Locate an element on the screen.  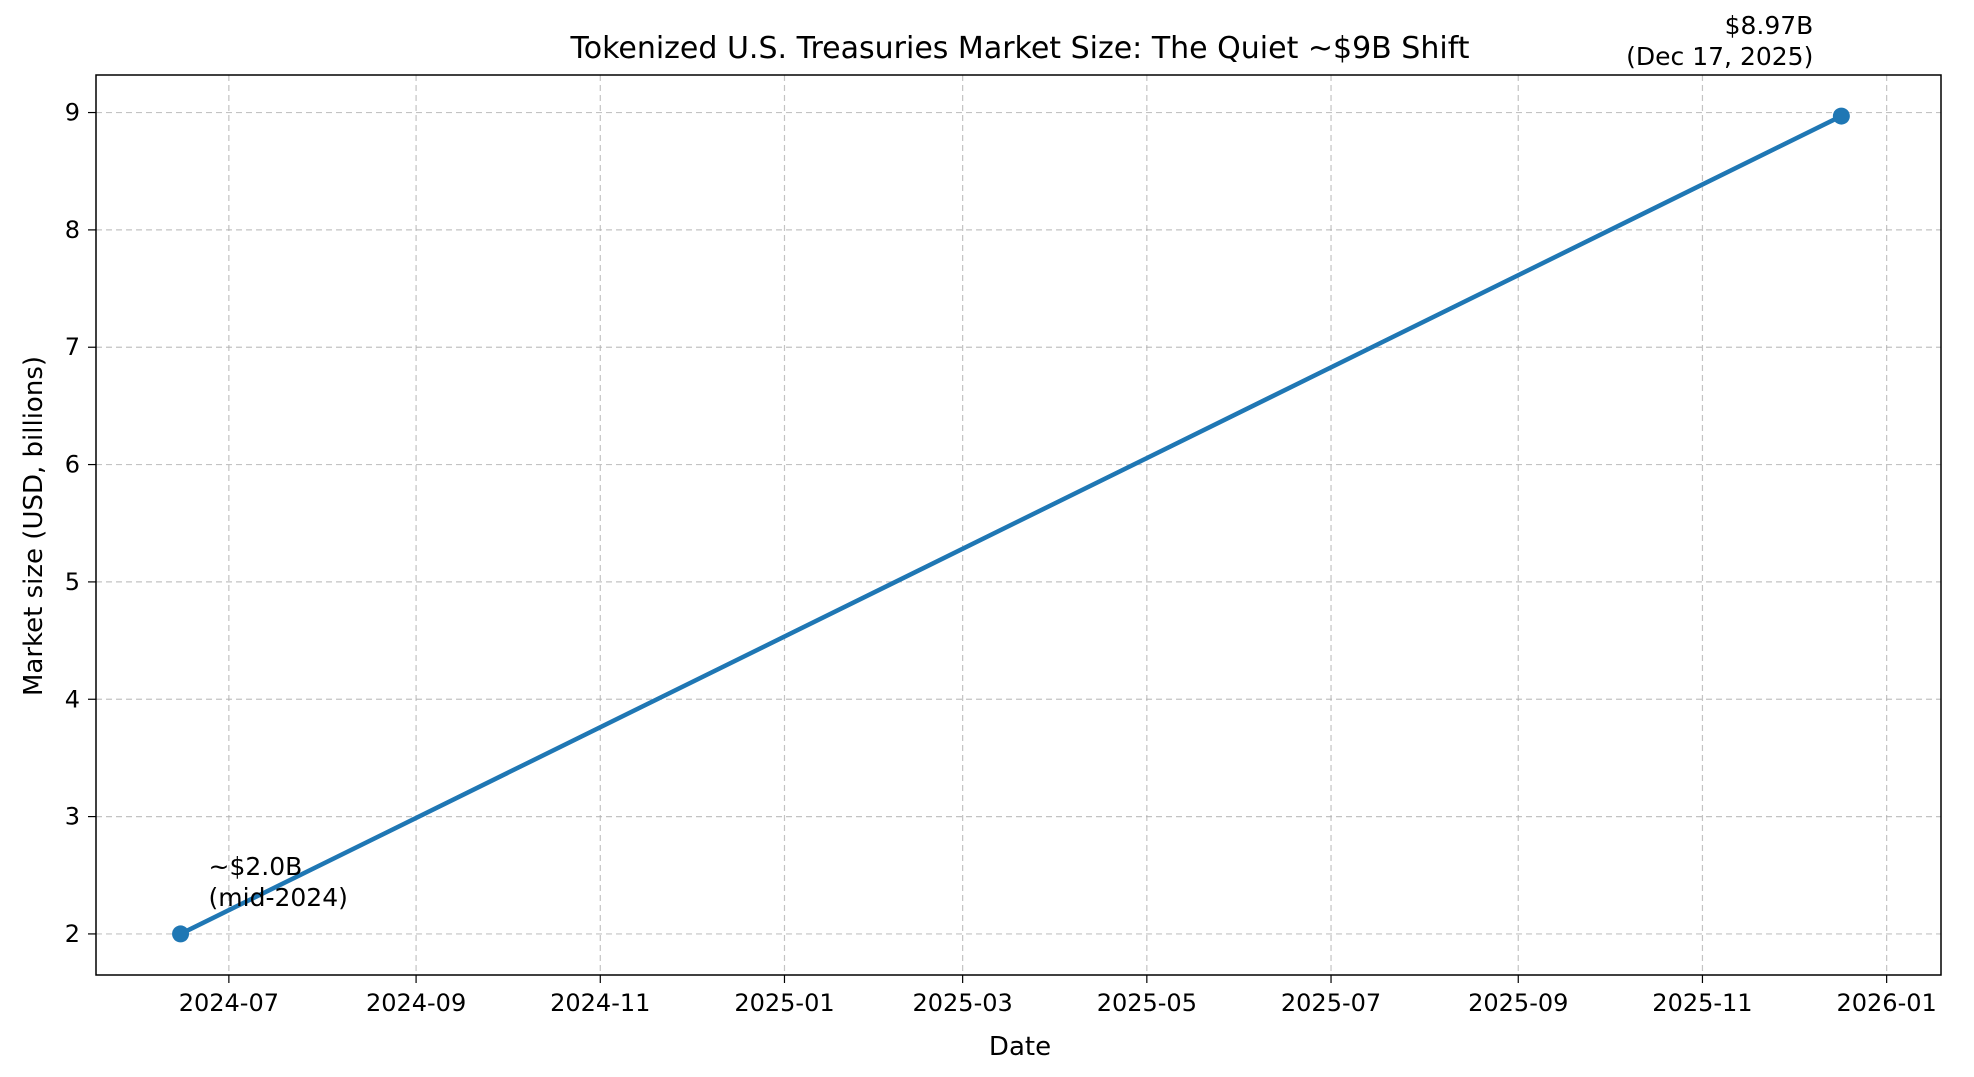
annotation-line: (mid-2024) is located at coordinates (278, 897).